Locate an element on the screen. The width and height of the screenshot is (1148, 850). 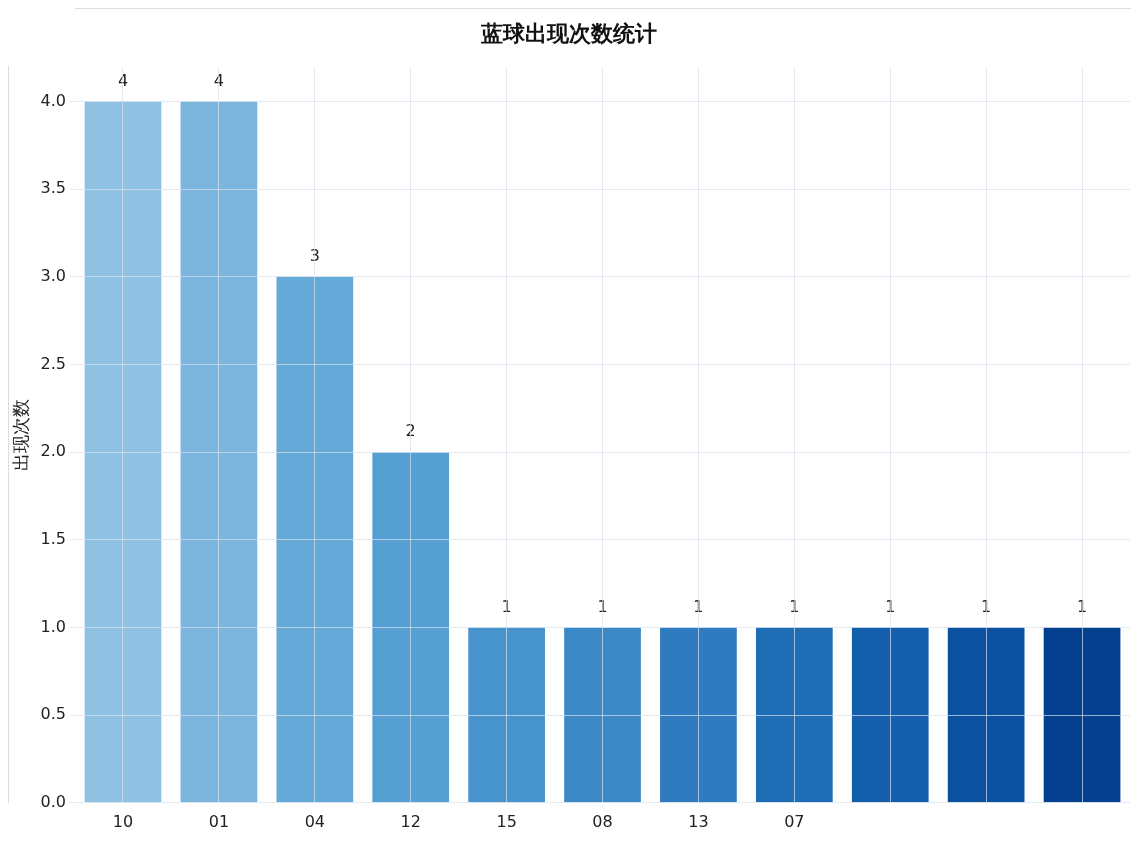
y-tick-label: 0.0 is located at coordinates (53, 801).